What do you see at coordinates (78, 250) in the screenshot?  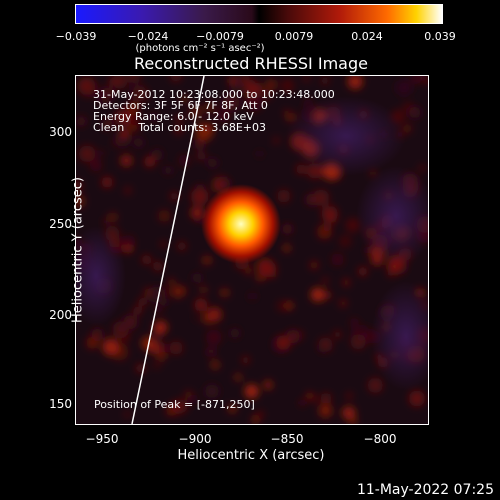 I see `y-axis-label: Heliocentric Y (arcsec)` at bounding box center [78, 250].